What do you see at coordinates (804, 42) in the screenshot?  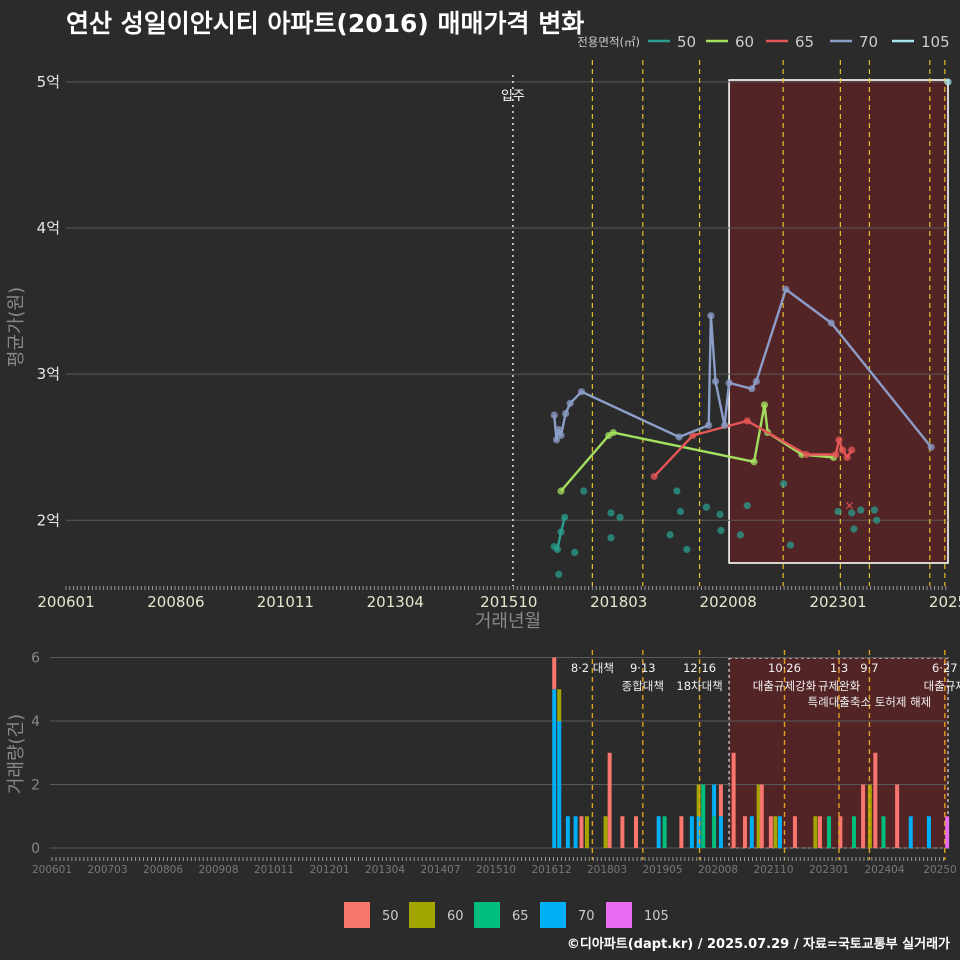 I see `legend-label-65: 65` at bounding box center [804, 42].